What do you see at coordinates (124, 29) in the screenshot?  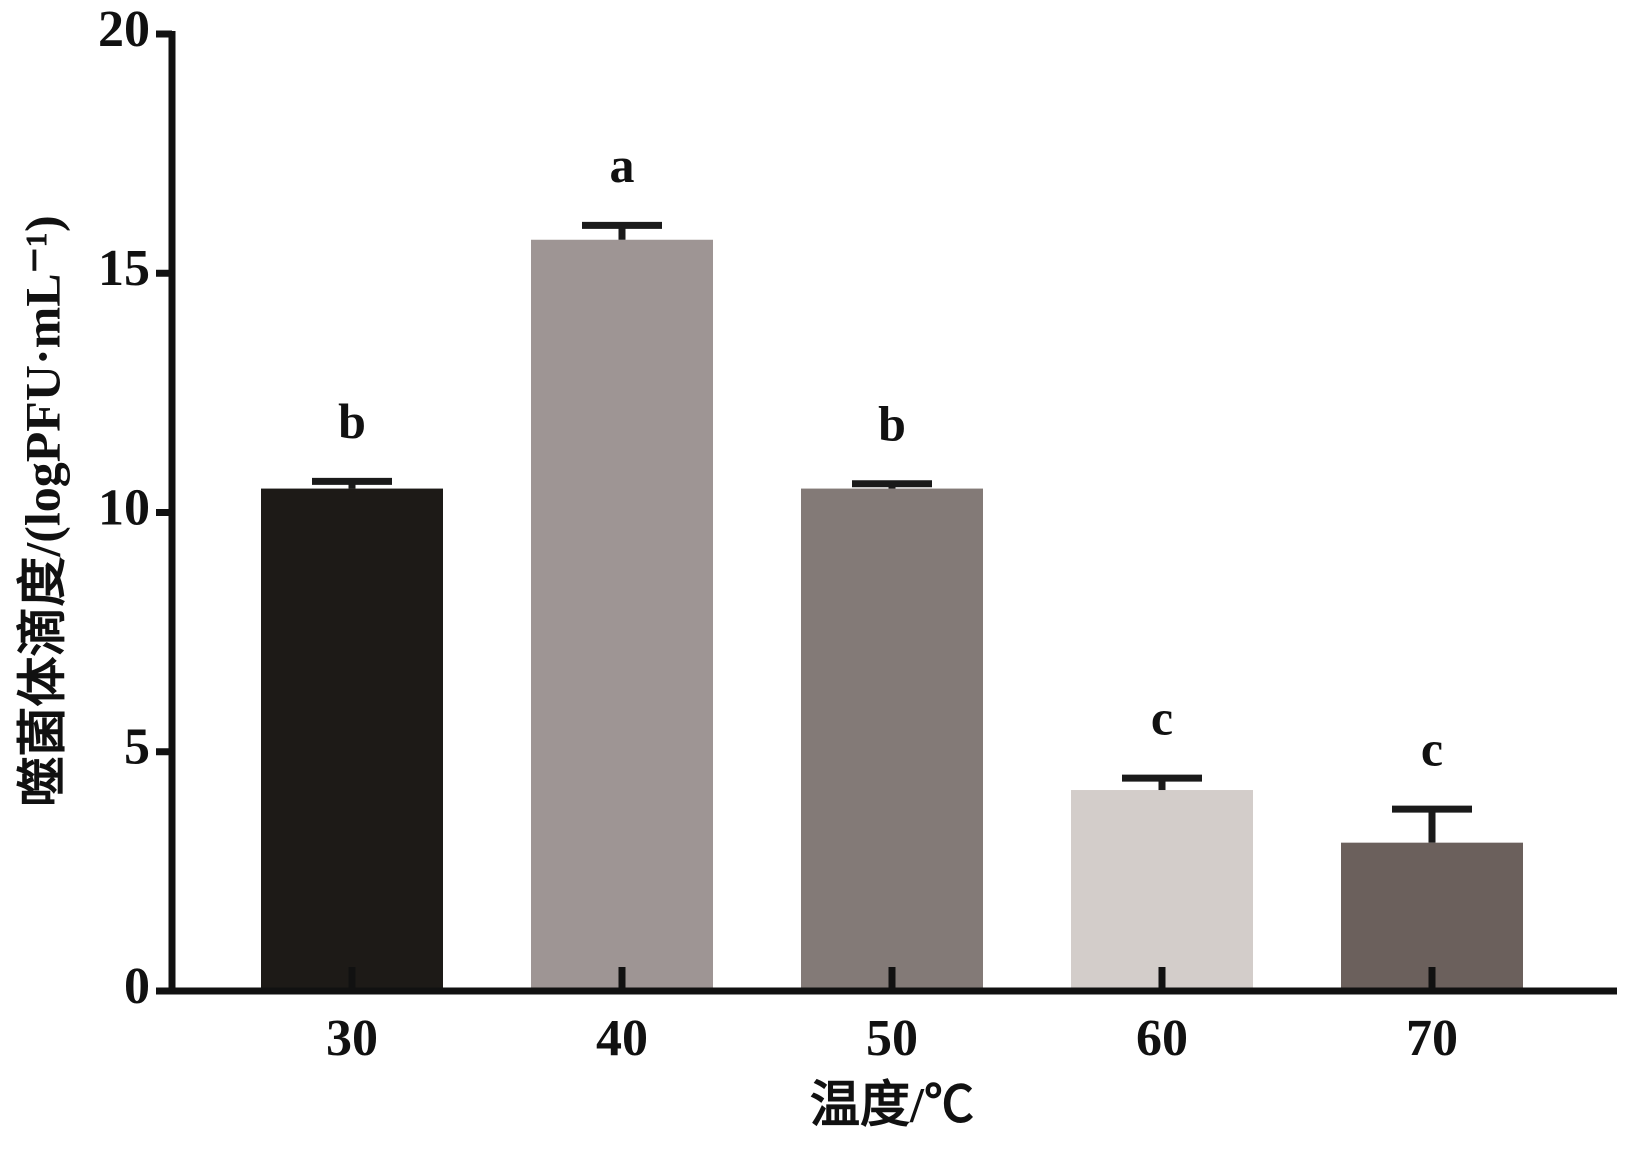 I see `y-tick-label: 20` at bounding box center [124, 29].